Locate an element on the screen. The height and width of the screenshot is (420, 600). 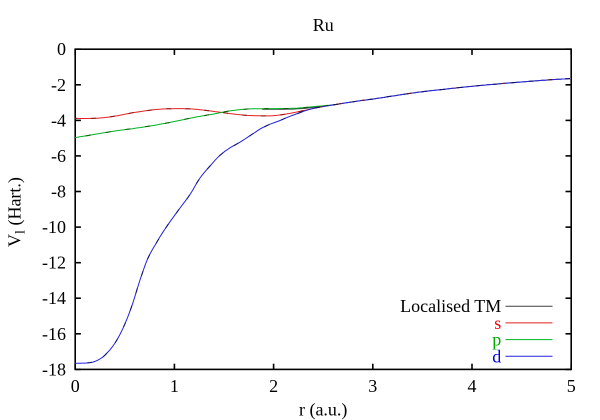
svg-text: -2 is located at coordinates (58, 85).